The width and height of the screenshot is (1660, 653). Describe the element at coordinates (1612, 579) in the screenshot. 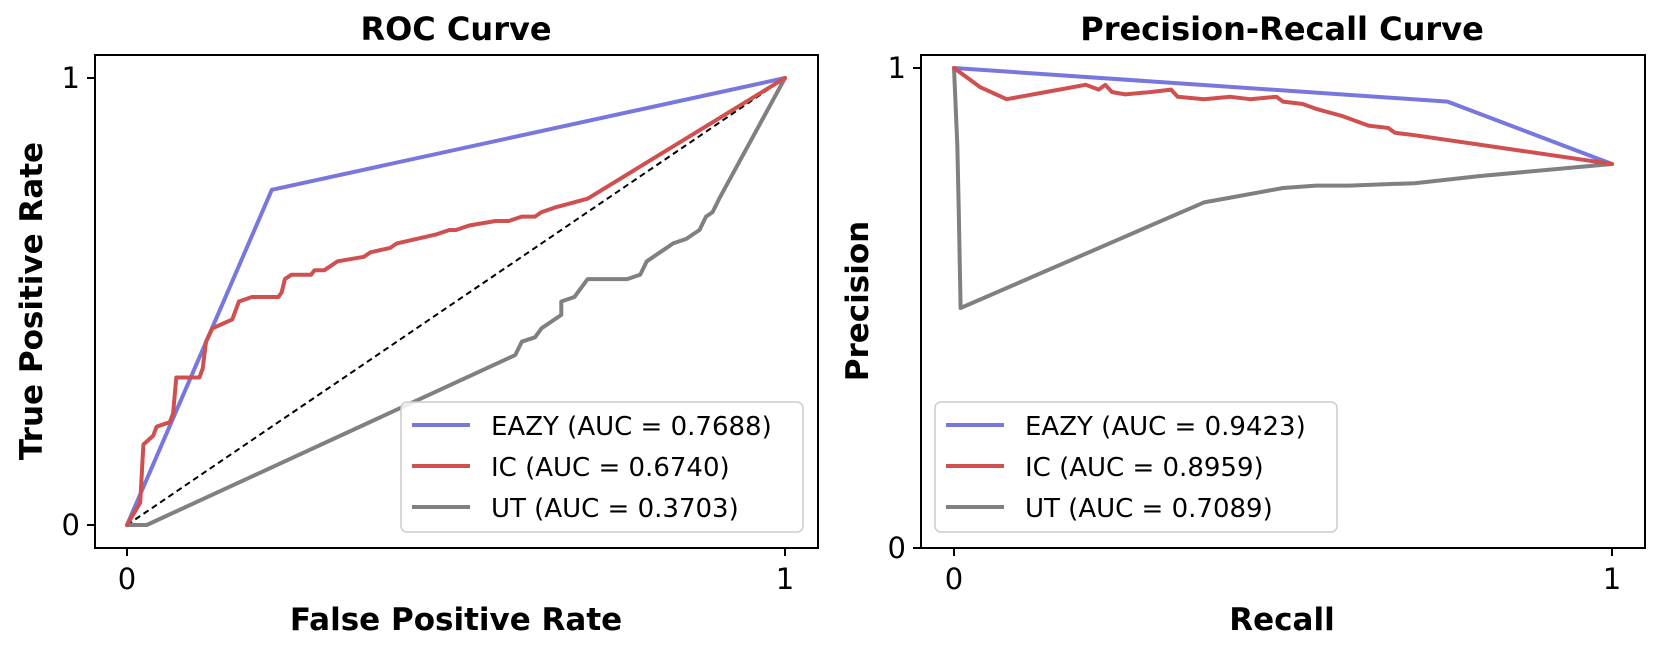

I see `pr-x-tick-1: 1` at that location.